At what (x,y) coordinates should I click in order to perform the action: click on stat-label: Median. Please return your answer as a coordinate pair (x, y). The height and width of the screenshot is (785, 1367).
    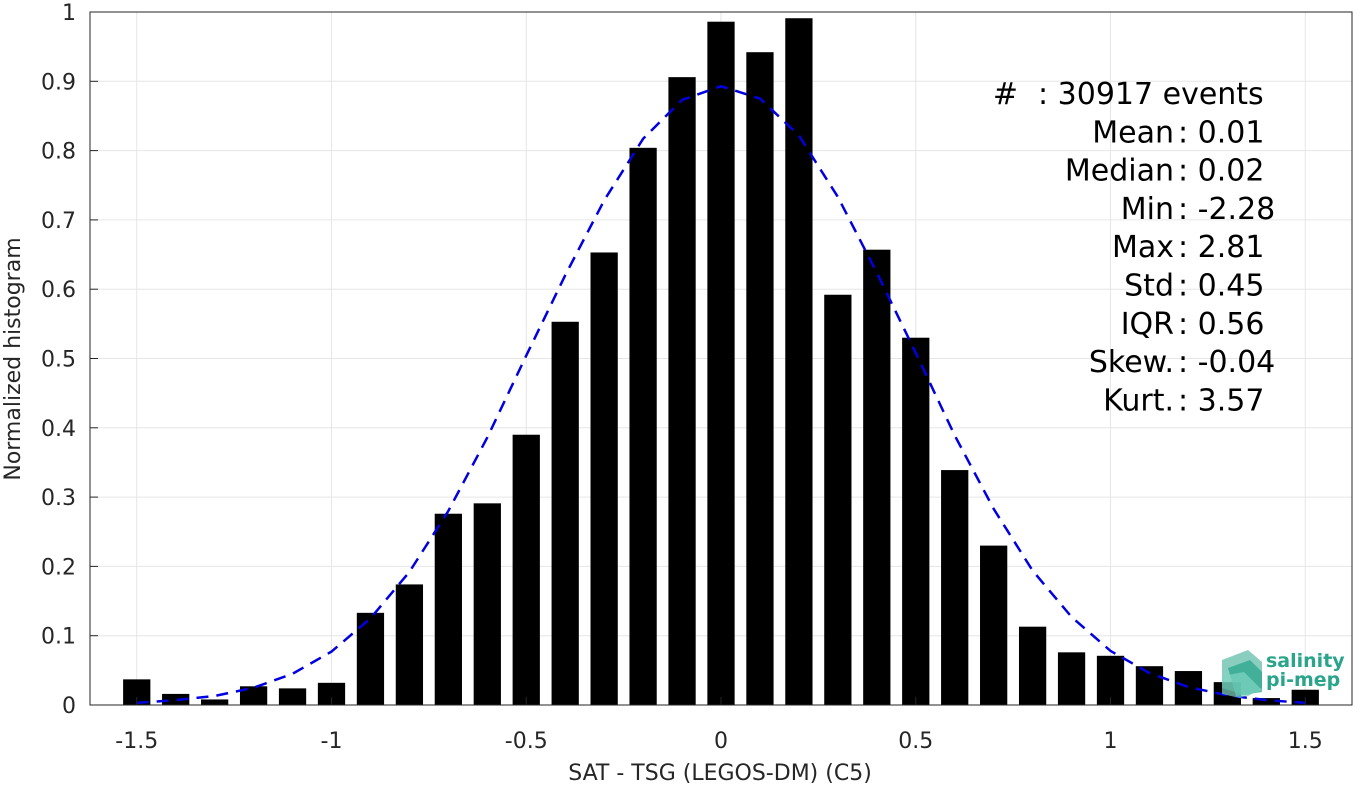
    Looking at the image, I should click on (1119, 171).